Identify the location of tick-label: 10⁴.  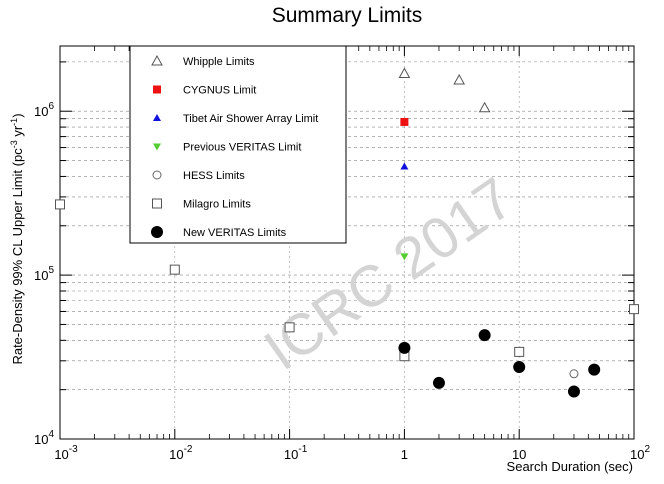
(44, 438).